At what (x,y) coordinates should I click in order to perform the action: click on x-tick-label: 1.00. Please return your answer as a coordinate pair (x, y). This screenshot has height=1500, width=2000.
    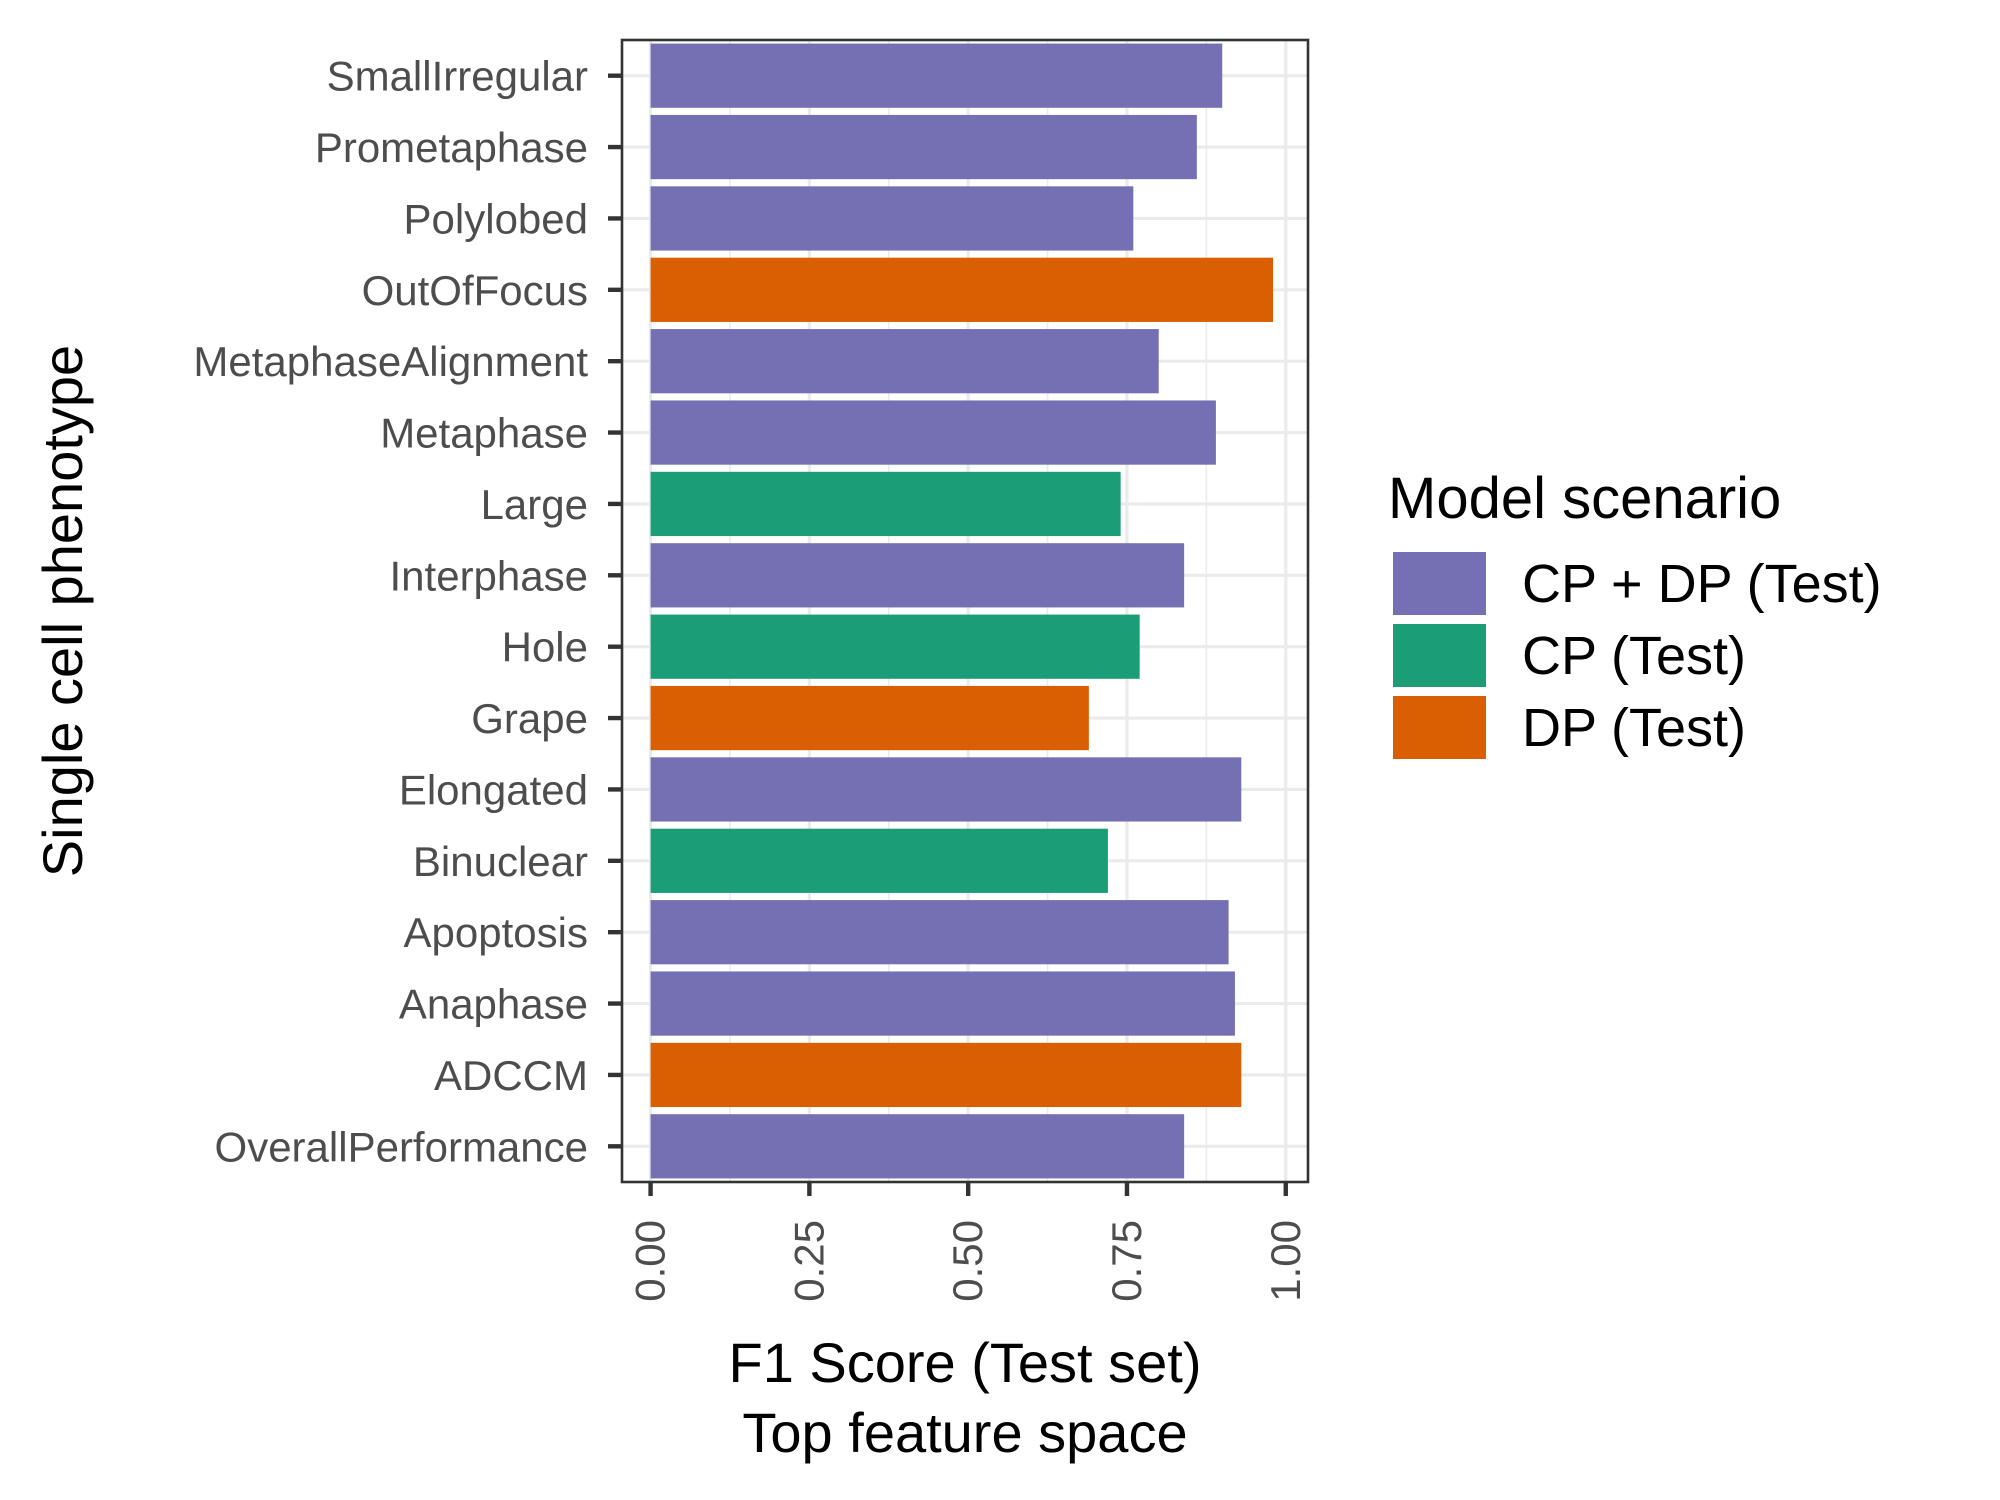
    Looking at the image, I should click on (1285, 1261).